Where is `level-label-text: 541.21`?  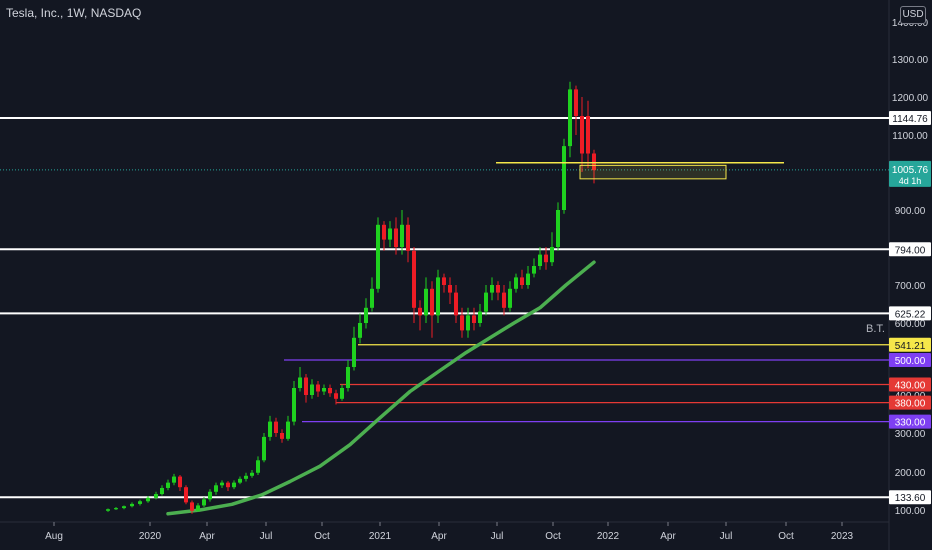 level-label-text: 541.21 is located at coordinates (910, 346).